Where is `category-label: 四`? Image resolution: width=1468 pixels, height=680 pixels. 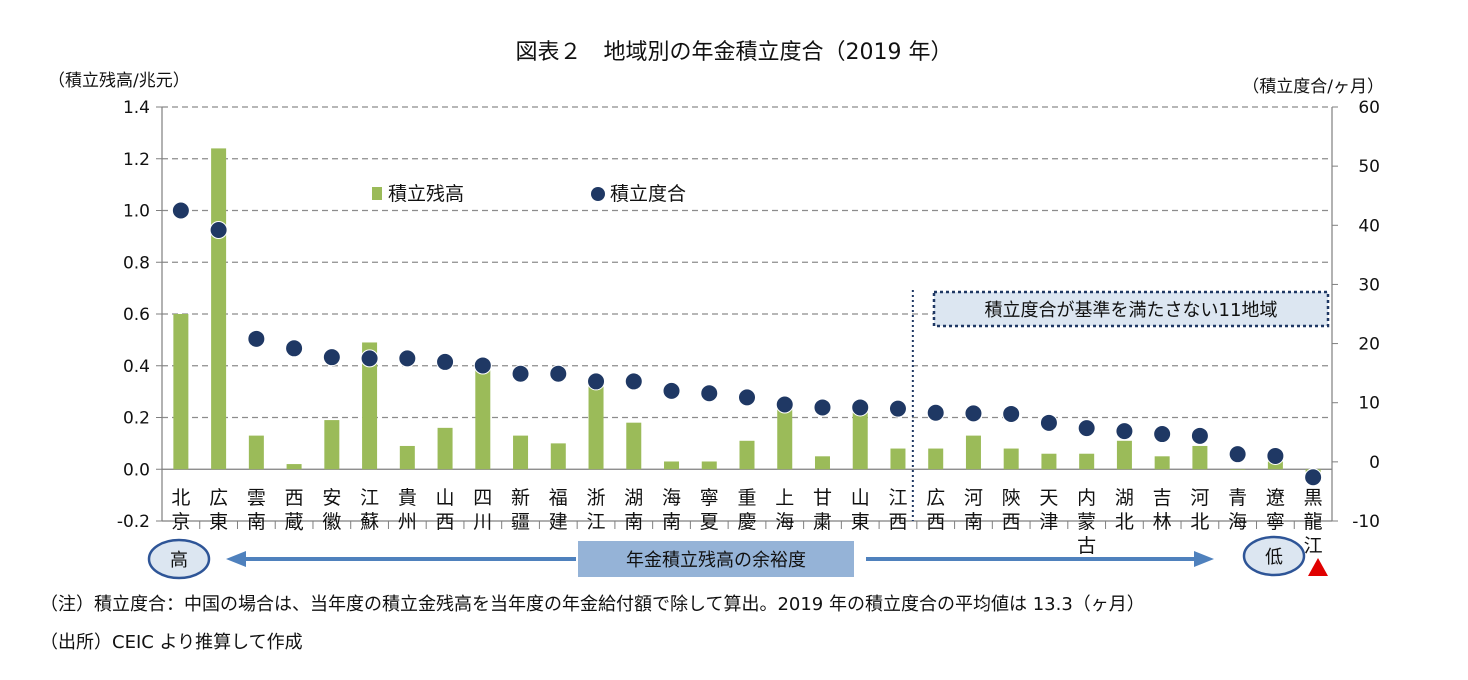
category-label: 四 is located at coordinates (482, 498).